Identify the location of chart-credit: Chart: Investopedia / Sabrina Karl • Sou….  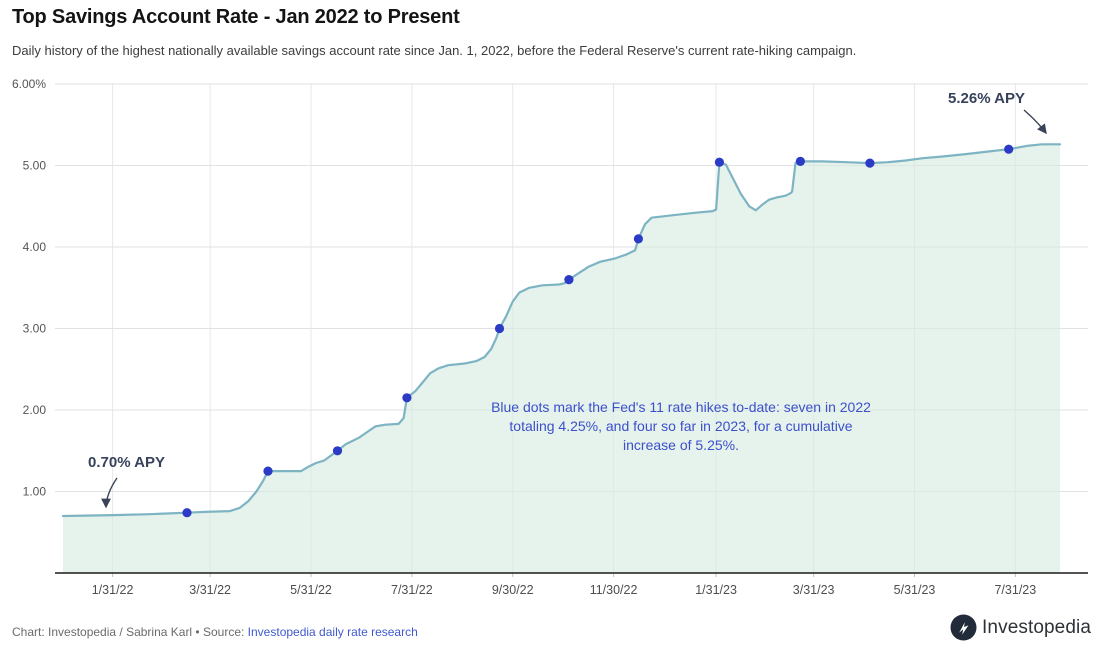
(215, 632).